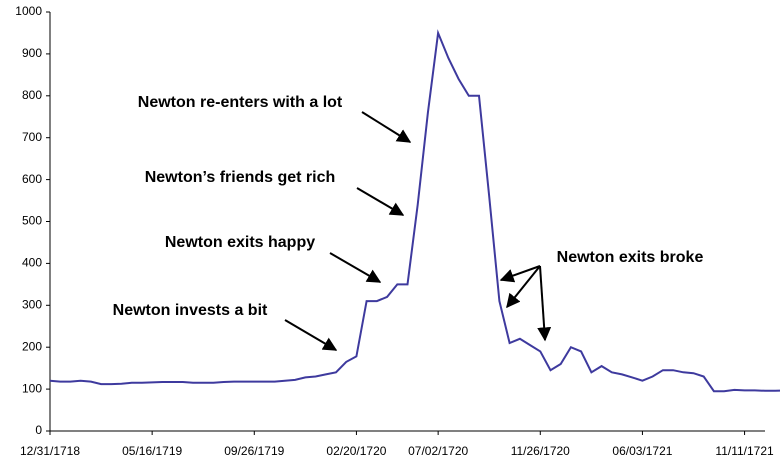 Image resolution: width=780 pixels, height=474 pixels. What do you see at coordinates (38, 430) in the screenshot?
I see `y-tick-label: 0` at bounding box center [38, 430].